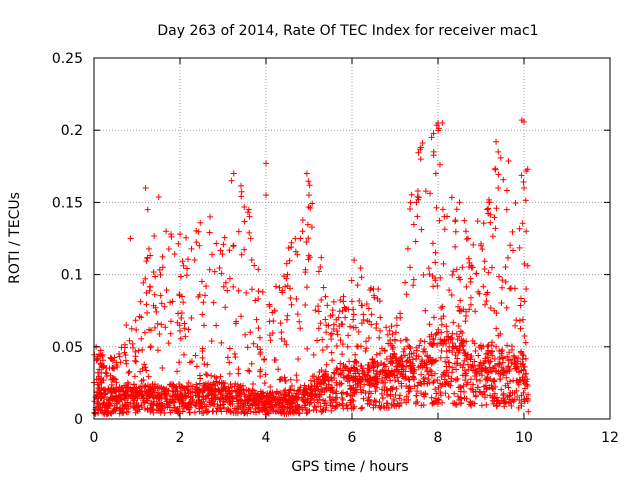 The image size is (640, 480). Describe the element at coordinates (352, 438) in the screenshot. I see `x-tick-label: 6` at that location.